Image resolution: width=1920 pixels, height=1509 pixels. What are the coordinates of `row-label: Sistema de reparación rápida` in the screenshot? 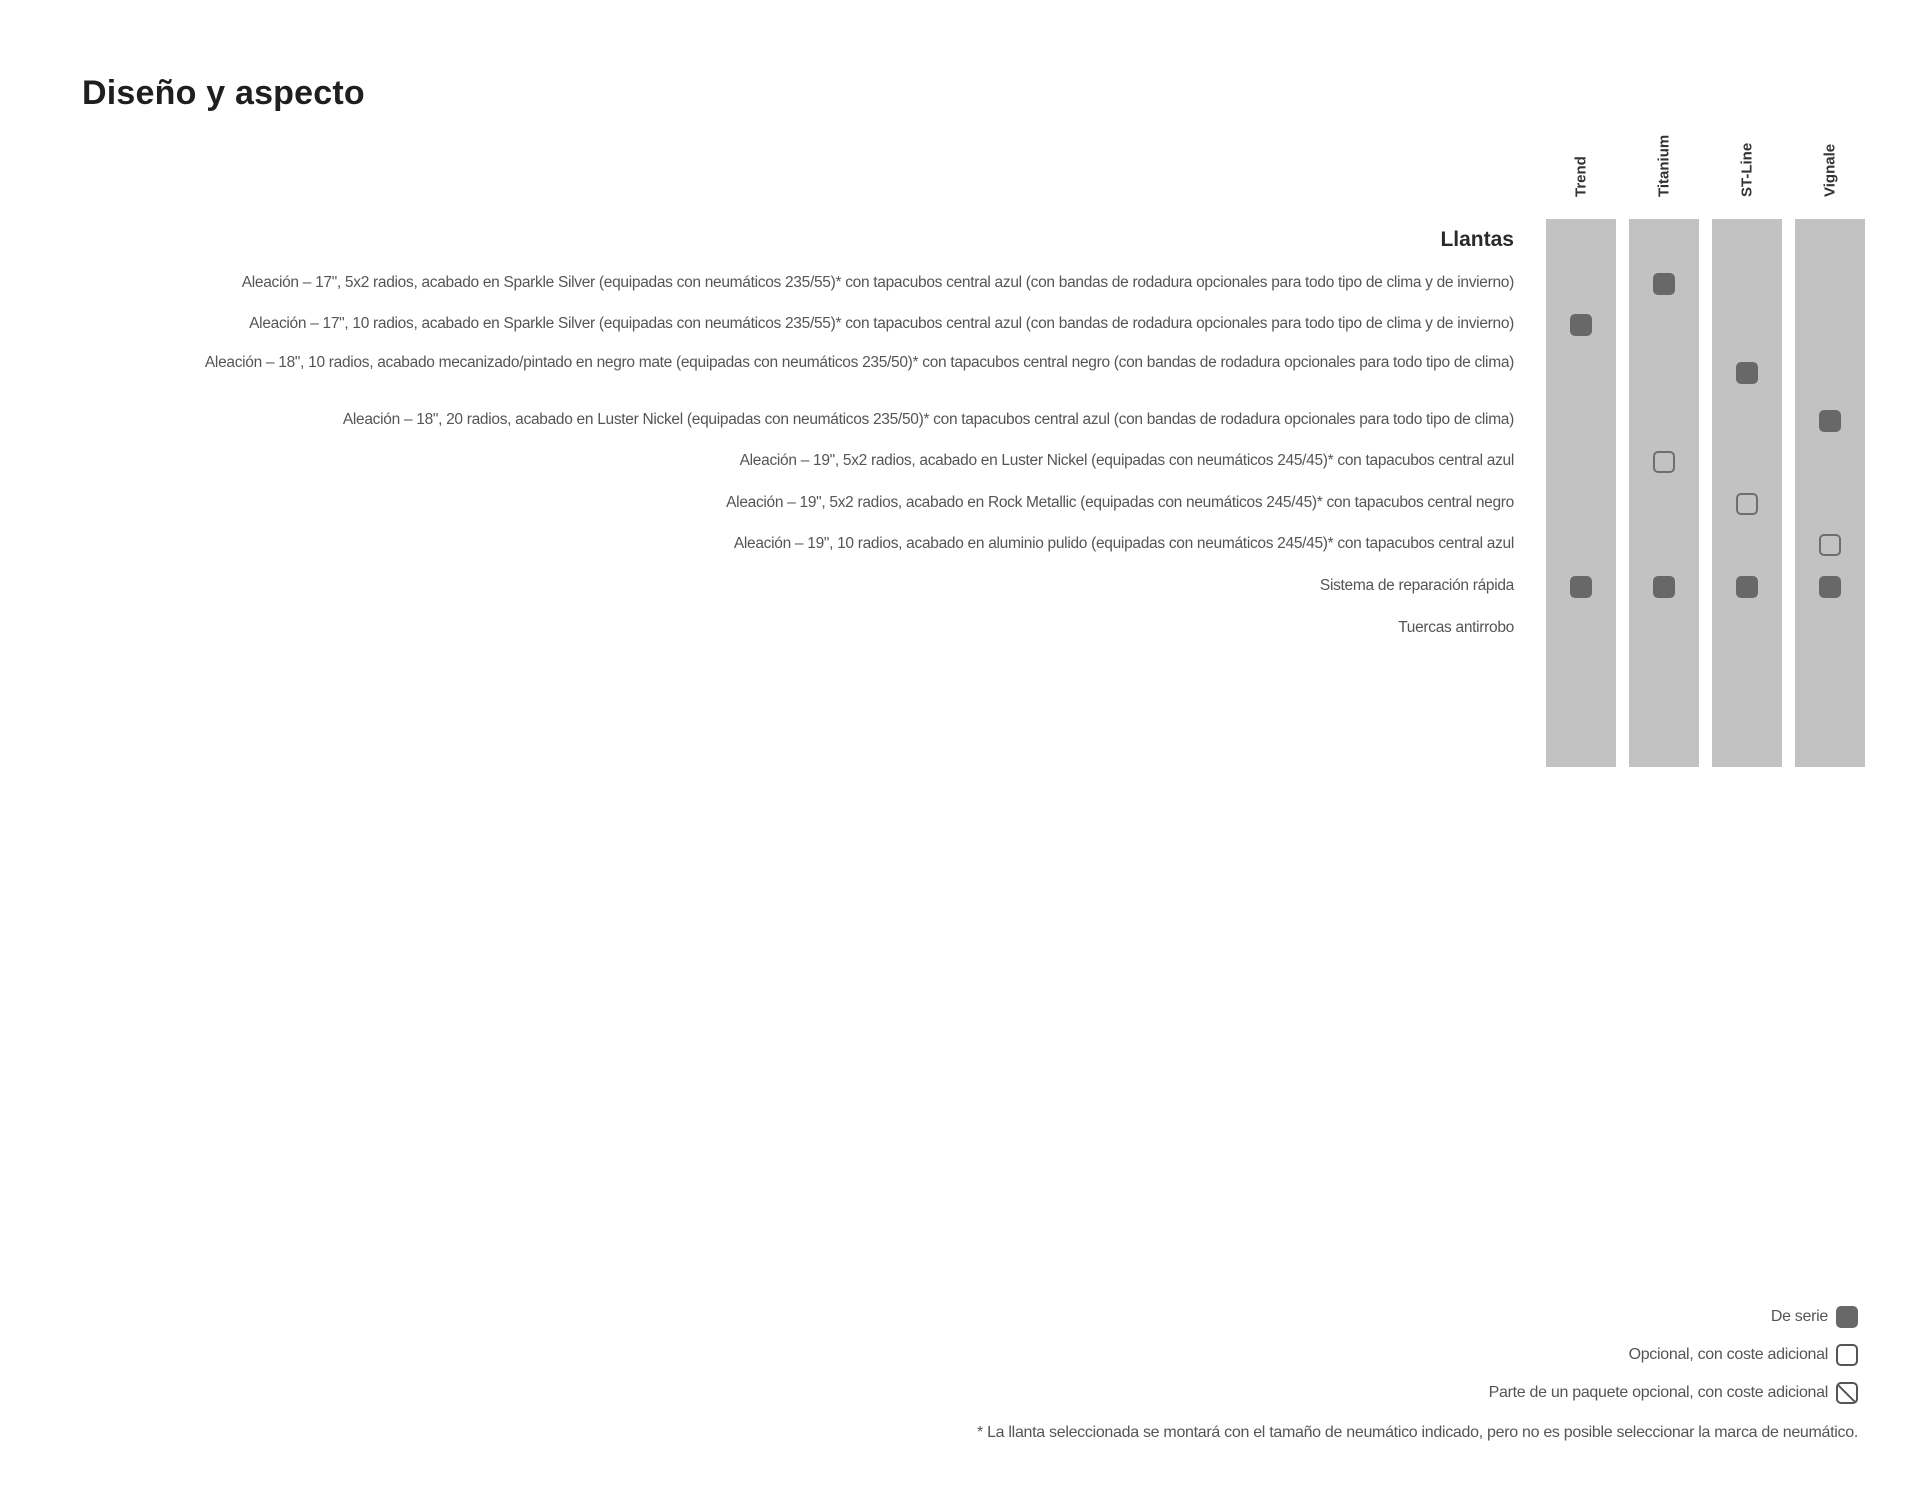 It's located at (1416, 585).